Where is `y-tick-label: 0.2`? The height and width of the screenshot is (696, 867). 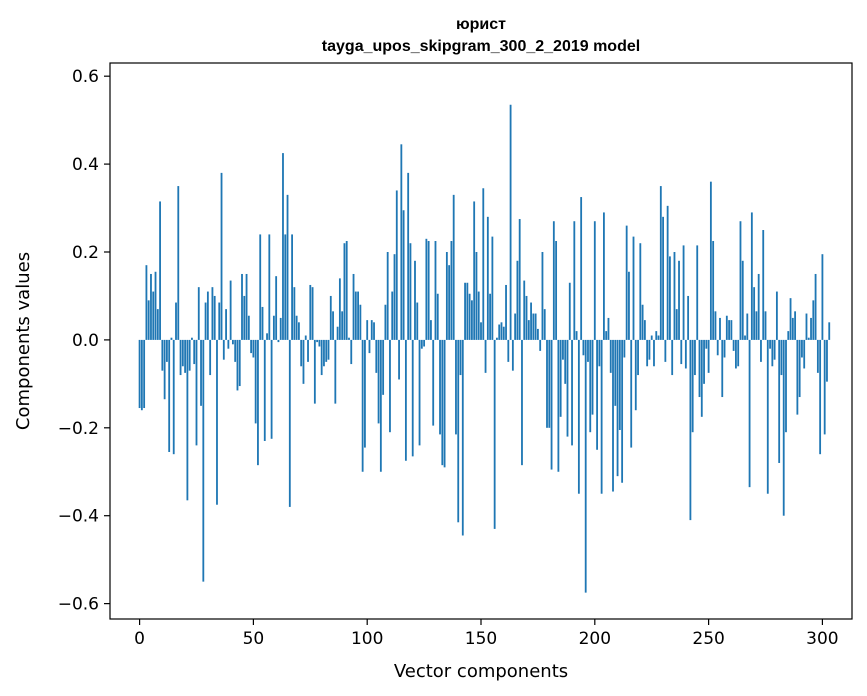
y-tick-label: 0.2 is located at coordinates (85, 253).